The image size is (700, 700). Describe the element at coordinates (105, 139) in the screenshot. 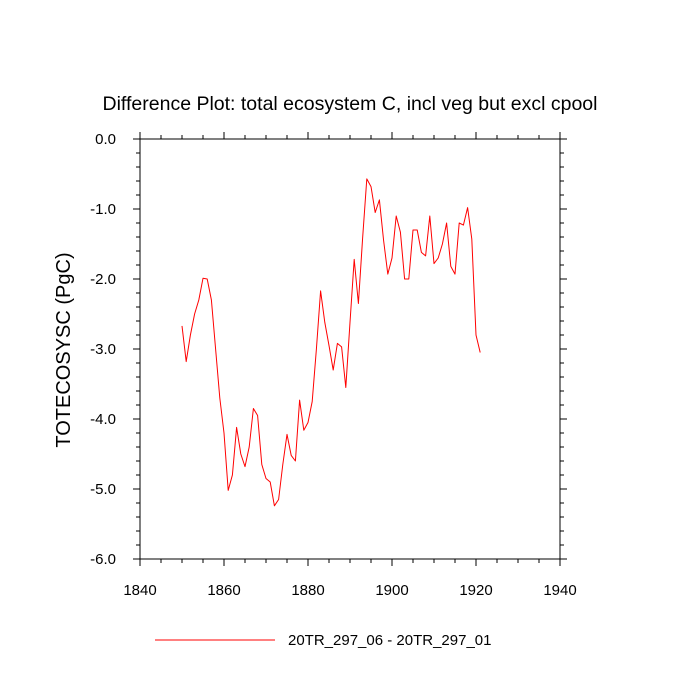

I see `y-tick-label: 0.0` at that location.